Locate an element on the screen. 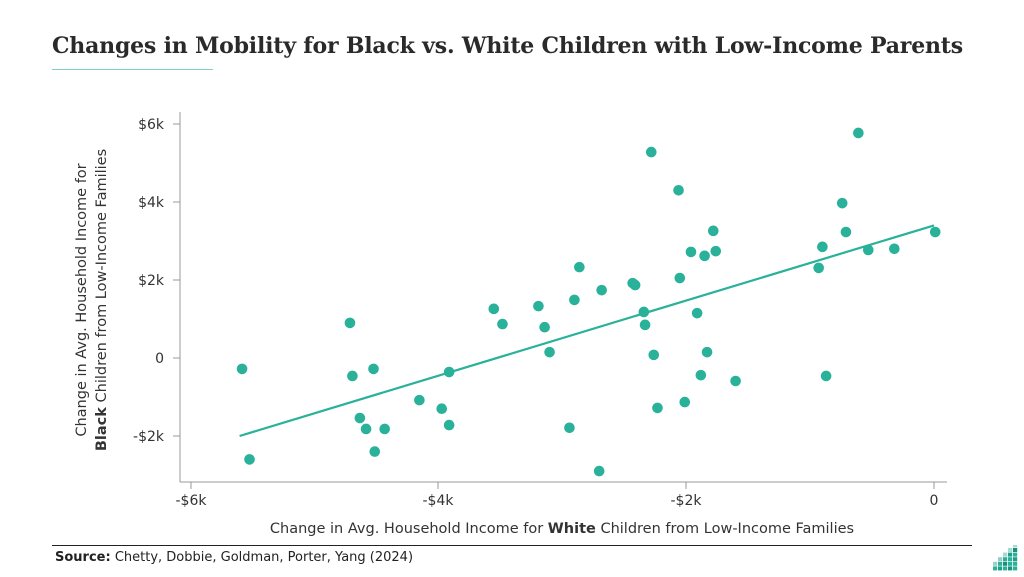  y-tick-label: -$2k is located at coordinates (149, 437).